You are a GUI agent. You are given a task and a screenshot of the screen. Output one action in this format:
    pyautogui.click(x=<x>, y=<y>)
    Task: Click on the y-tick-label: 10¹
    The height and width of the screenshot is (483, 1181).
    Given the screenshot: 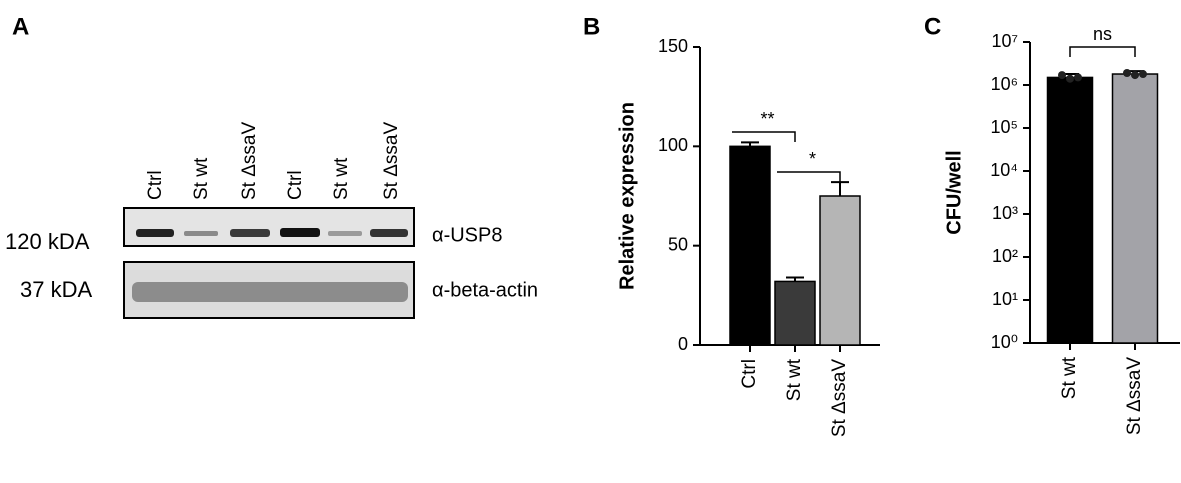 What is the action you would take?
    pyautogui.click(x=1005, y=299)
    